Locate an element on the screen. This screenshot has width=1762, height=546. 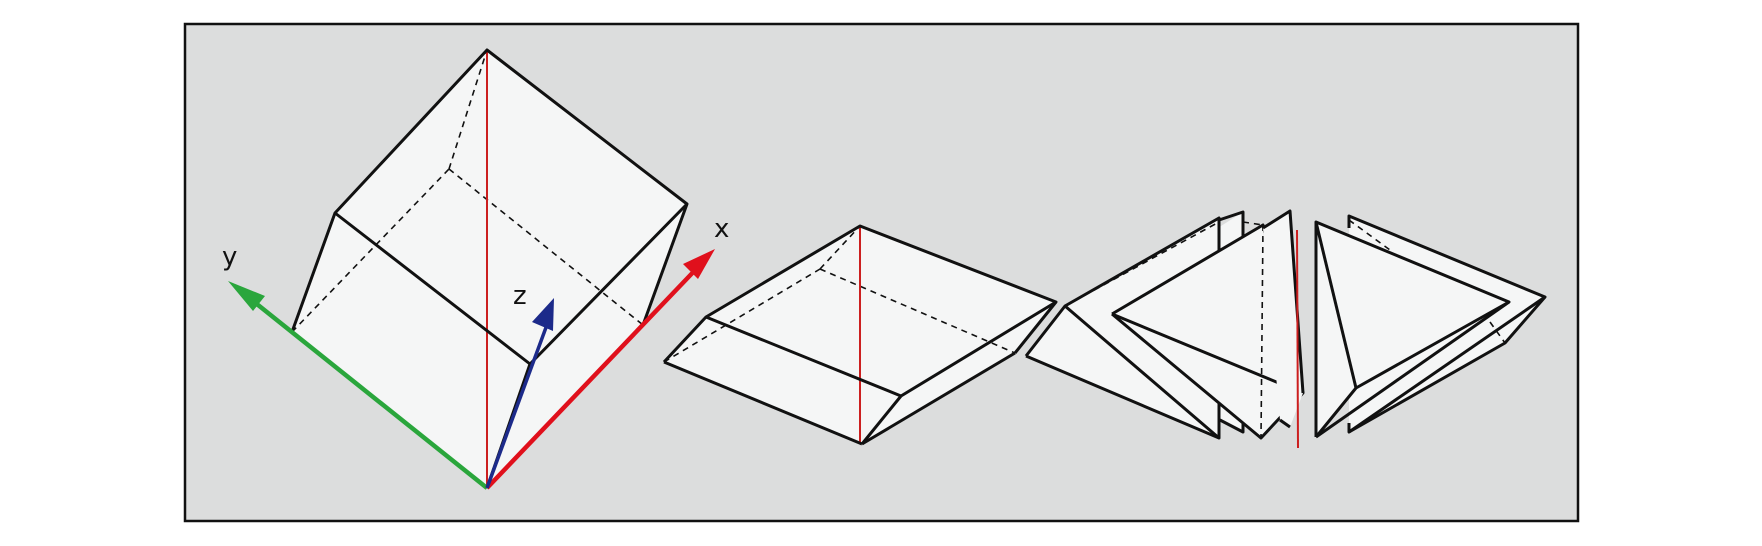
cube-face-top is located at coordinates (511, 207).